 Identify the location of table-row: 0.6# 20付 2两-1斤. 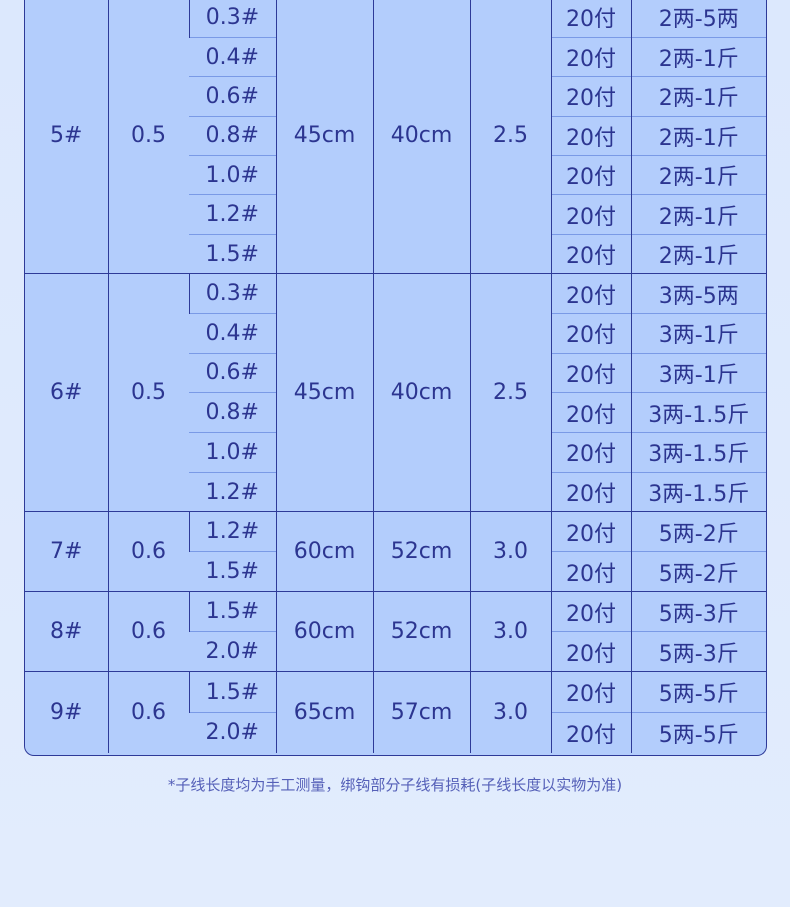
(395, 96).